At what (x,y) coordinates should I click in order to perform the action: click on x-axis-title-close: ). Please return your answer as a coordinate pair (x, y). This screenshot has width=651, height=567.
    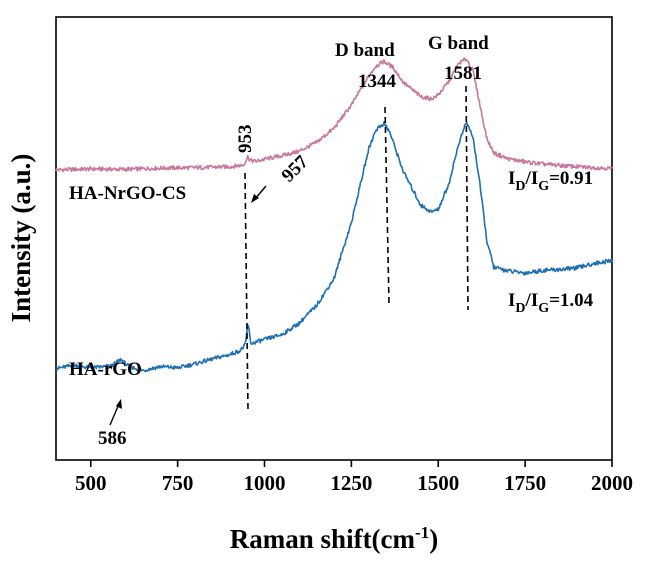
    Looking at the image, I should click on (433, 539).